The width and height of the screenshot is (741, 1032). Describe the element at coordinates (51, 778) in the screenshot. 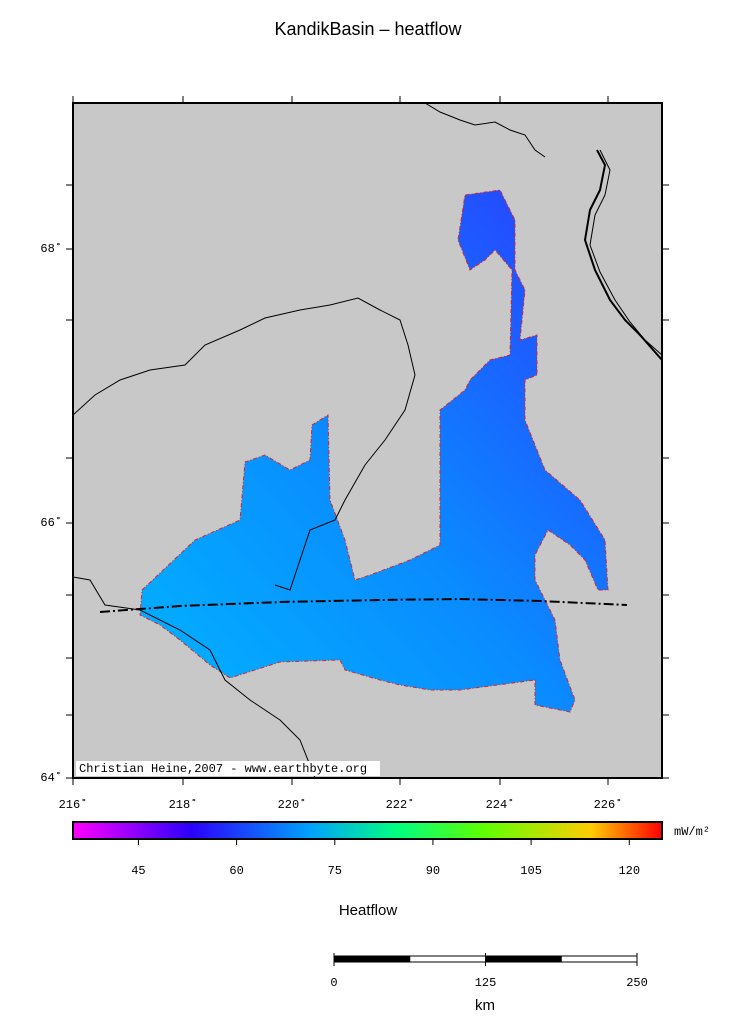

I see `lat-label: 64˚` at that location.